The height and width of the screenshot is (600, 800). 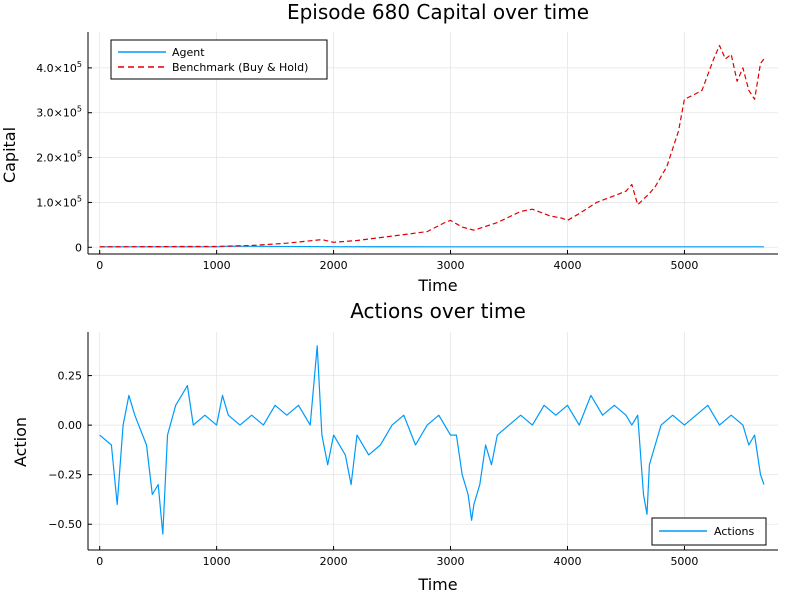 What do you see at coordinates (9, 155) in the screenshot?
I see `capital-y-axis-title: Capital` at bounding box center [9, 155].